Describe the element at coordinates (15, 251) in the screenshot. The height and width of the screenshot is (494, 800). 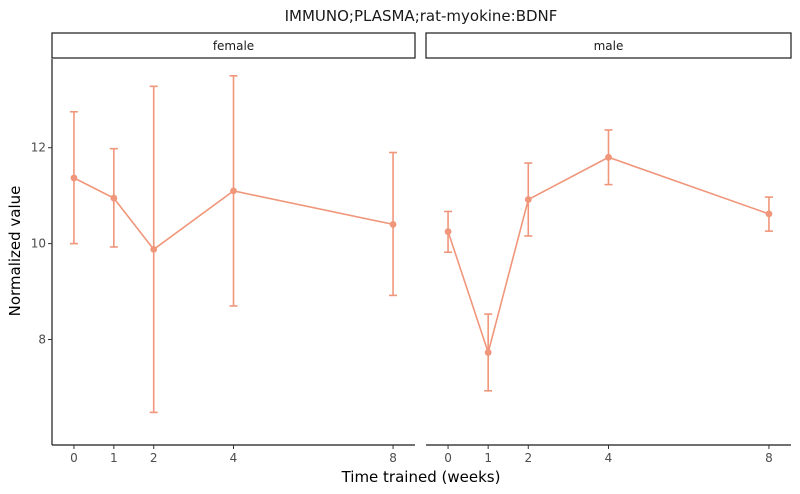
I see `y-axis-title: Normalized value` at that location.